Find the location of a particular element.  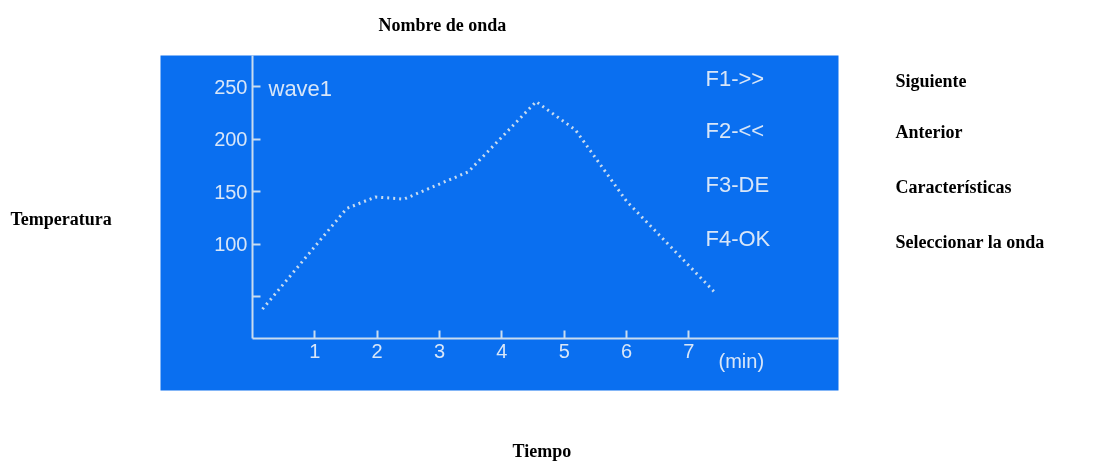

text: Temperatura is located at coordinates (61, 218).